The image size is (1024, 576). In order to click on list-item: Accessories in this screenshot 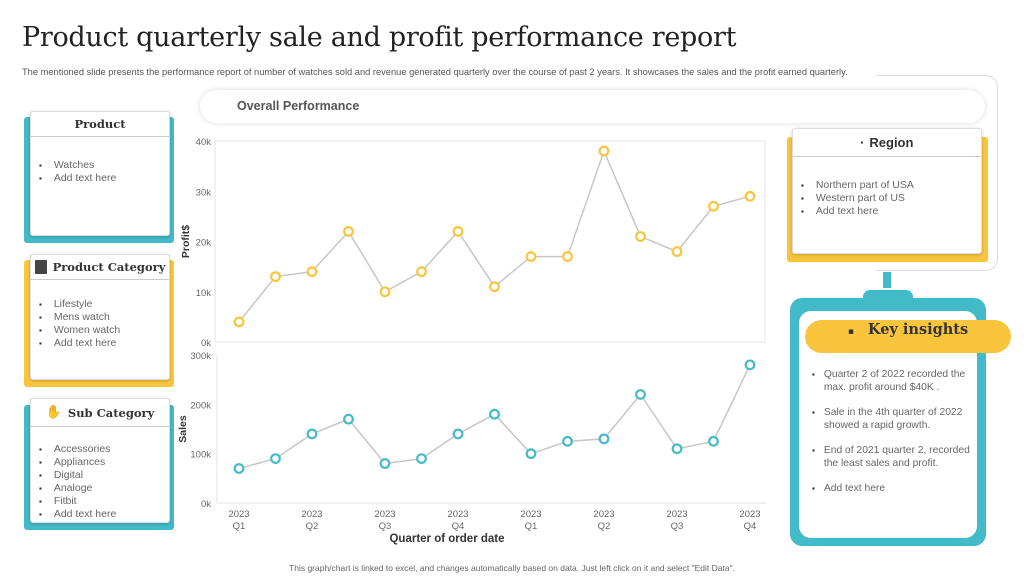, I will do `click(104, 449)`.